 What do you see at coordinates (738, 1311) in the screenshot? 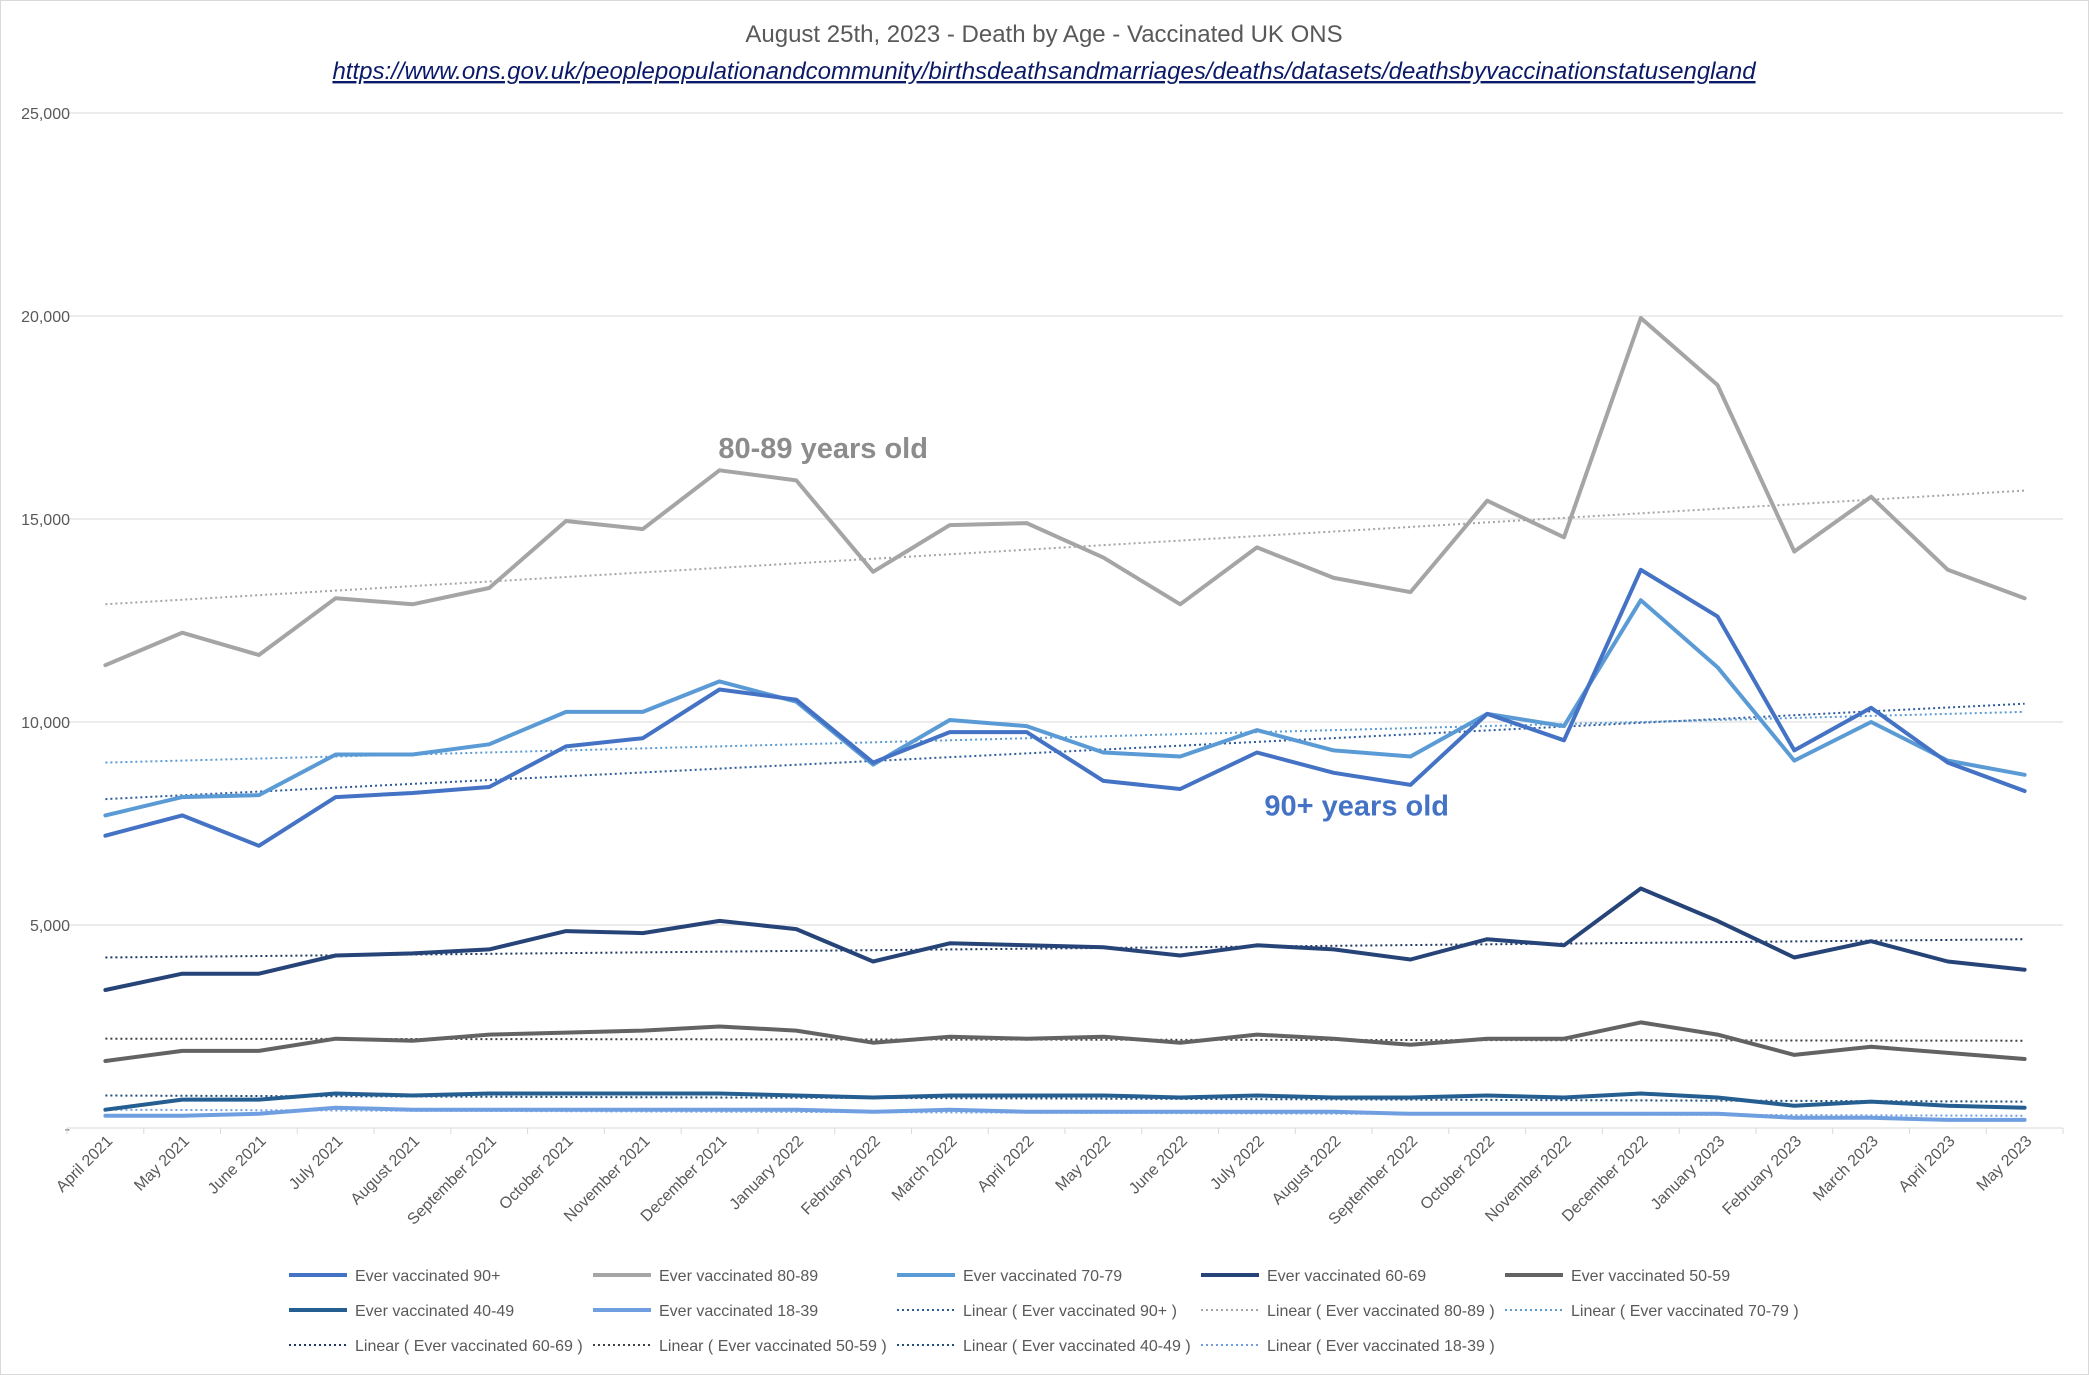
I see `legend-label: Ever vaccinated 18-39` at bounding box center [738, 1311].